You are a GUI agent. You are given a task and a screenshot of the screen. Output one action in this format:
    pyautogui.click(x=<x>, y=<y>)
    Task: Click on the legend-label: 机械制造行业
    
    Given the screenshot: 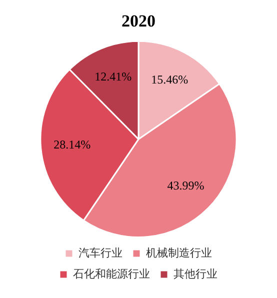 What is the action you would take?
    pyautogui.click(x=179, y=253)
    